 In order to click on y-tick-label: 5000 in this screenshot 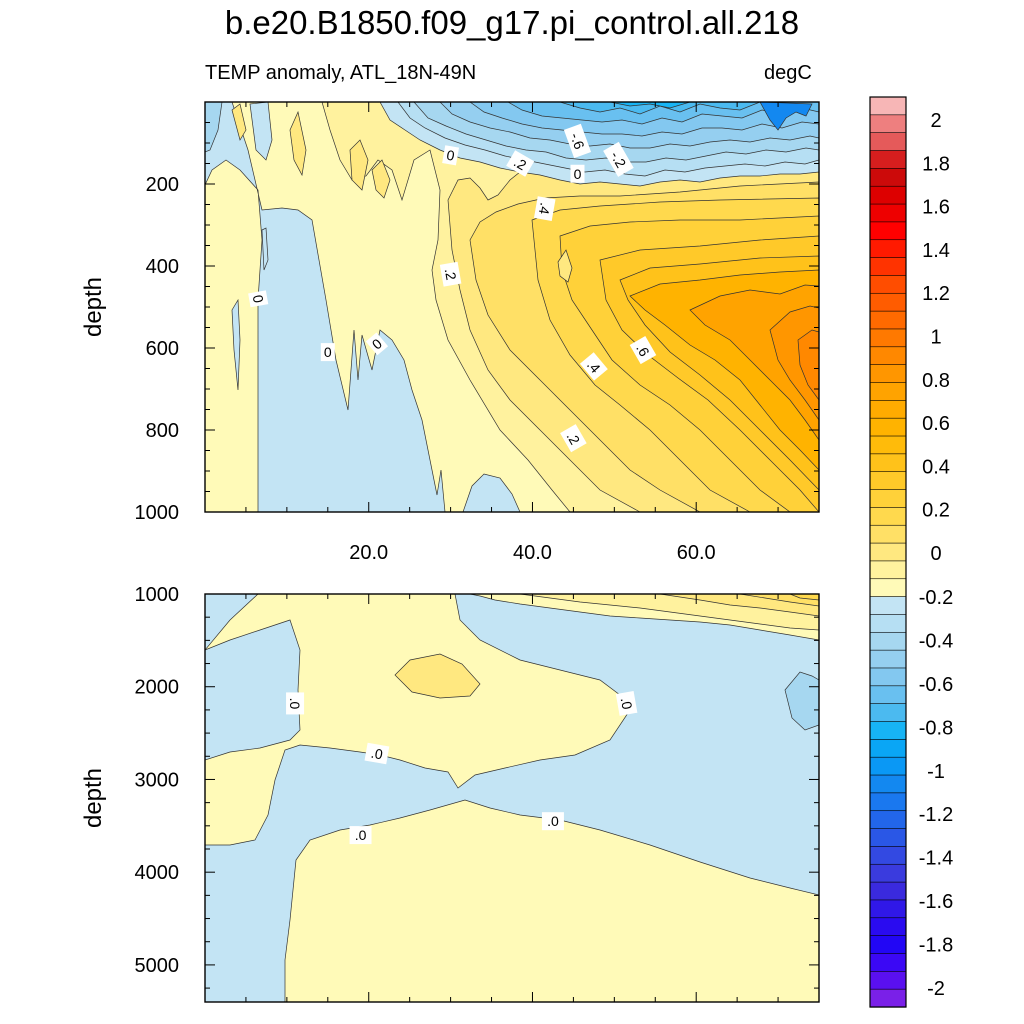, I will do `click(157, 966)`.